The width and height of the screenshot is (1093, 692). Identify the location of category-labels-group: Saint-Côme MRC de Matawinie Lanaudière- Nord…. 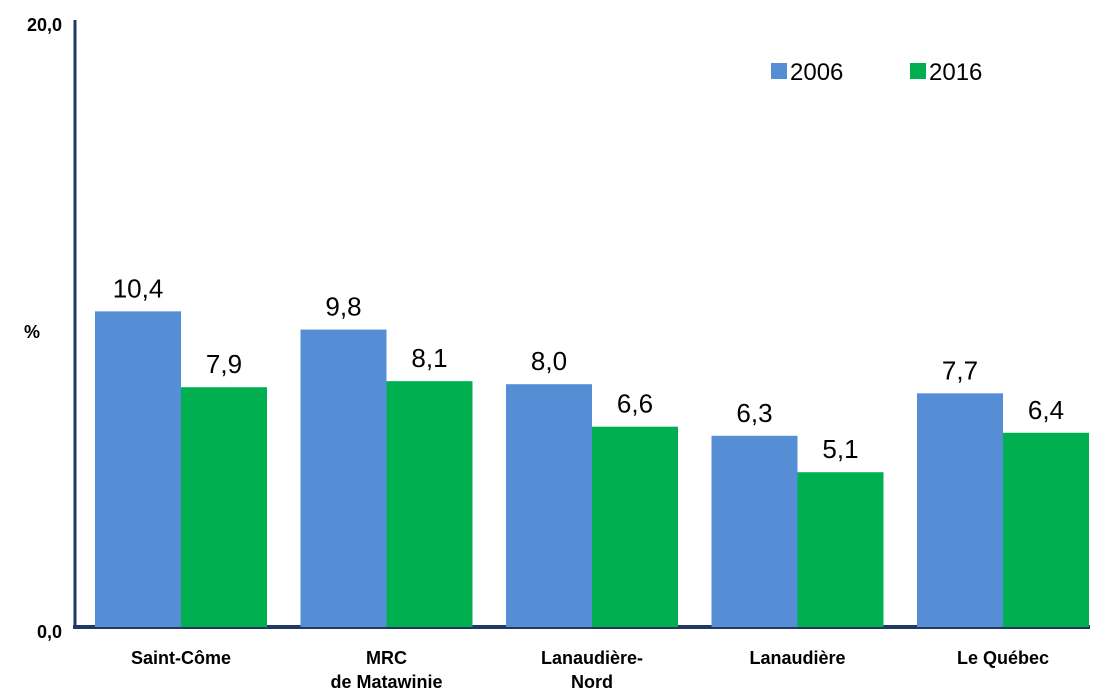
(590, 670).